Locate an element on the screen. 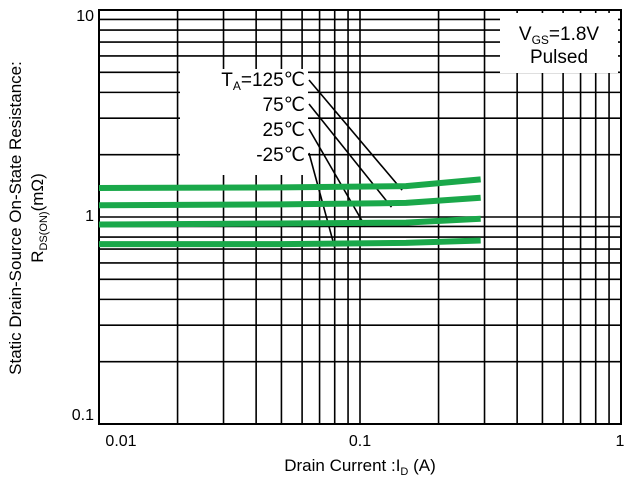 The image size is (635, 482). x-tick-1: 1 is located at coordinates (620, 441).